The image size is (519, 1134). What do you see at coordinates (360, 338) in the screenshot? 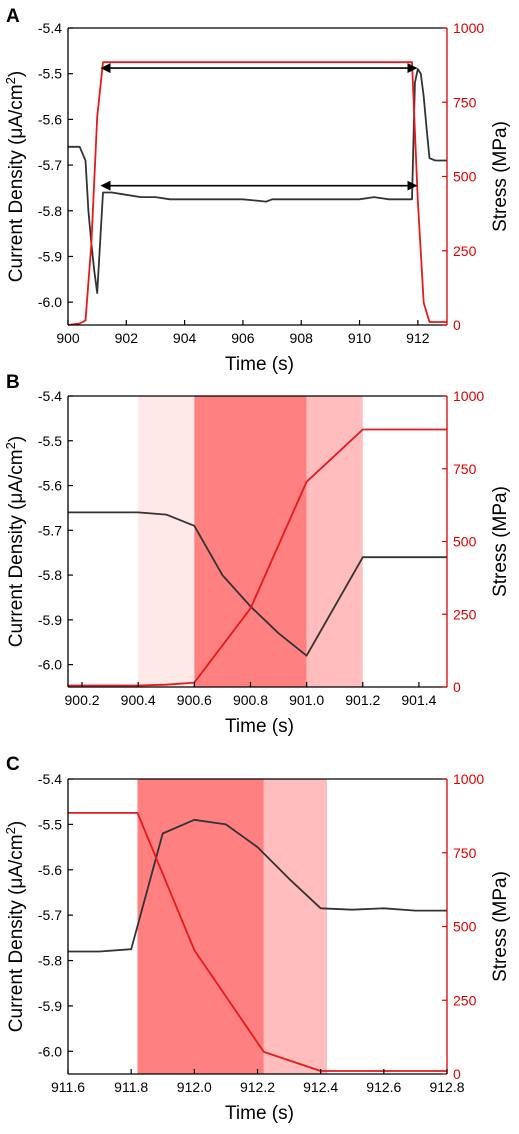
I see `x-tick-label: 910` at bounding box center [360, 338].